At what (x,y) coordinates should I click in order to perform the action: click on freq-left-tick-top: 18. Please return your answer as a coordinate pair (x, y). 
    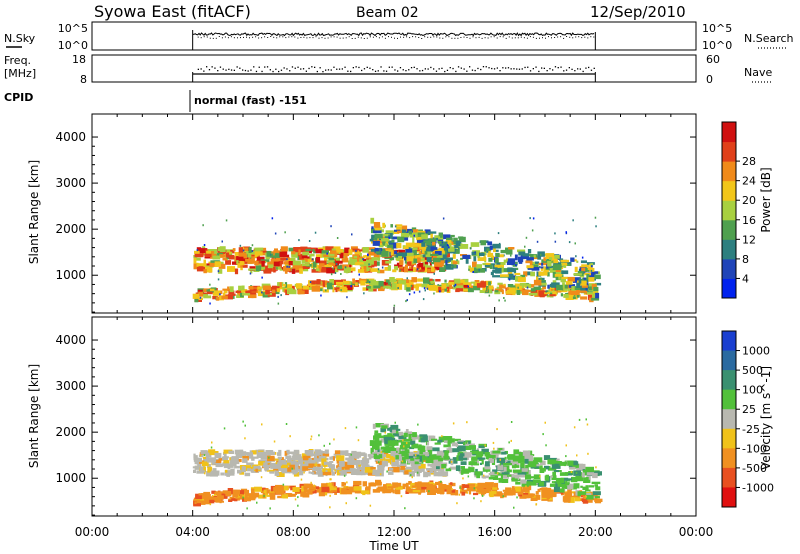
    Looking at the image, I should click on (79, 59).